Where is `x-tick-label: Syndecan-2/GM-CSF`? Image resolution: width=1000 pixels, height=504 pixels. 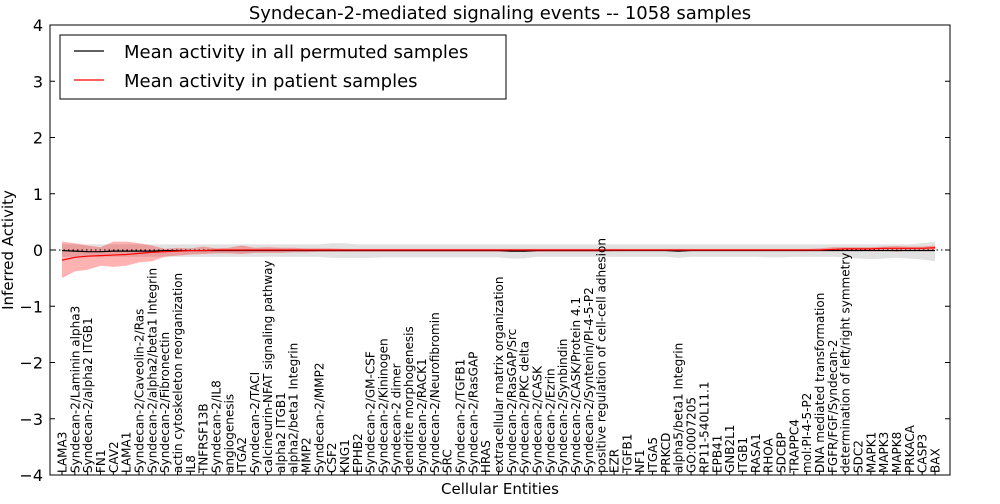
x-tick-label: Syndecan-2/GM-CSF is located at coordinates (371, 412).